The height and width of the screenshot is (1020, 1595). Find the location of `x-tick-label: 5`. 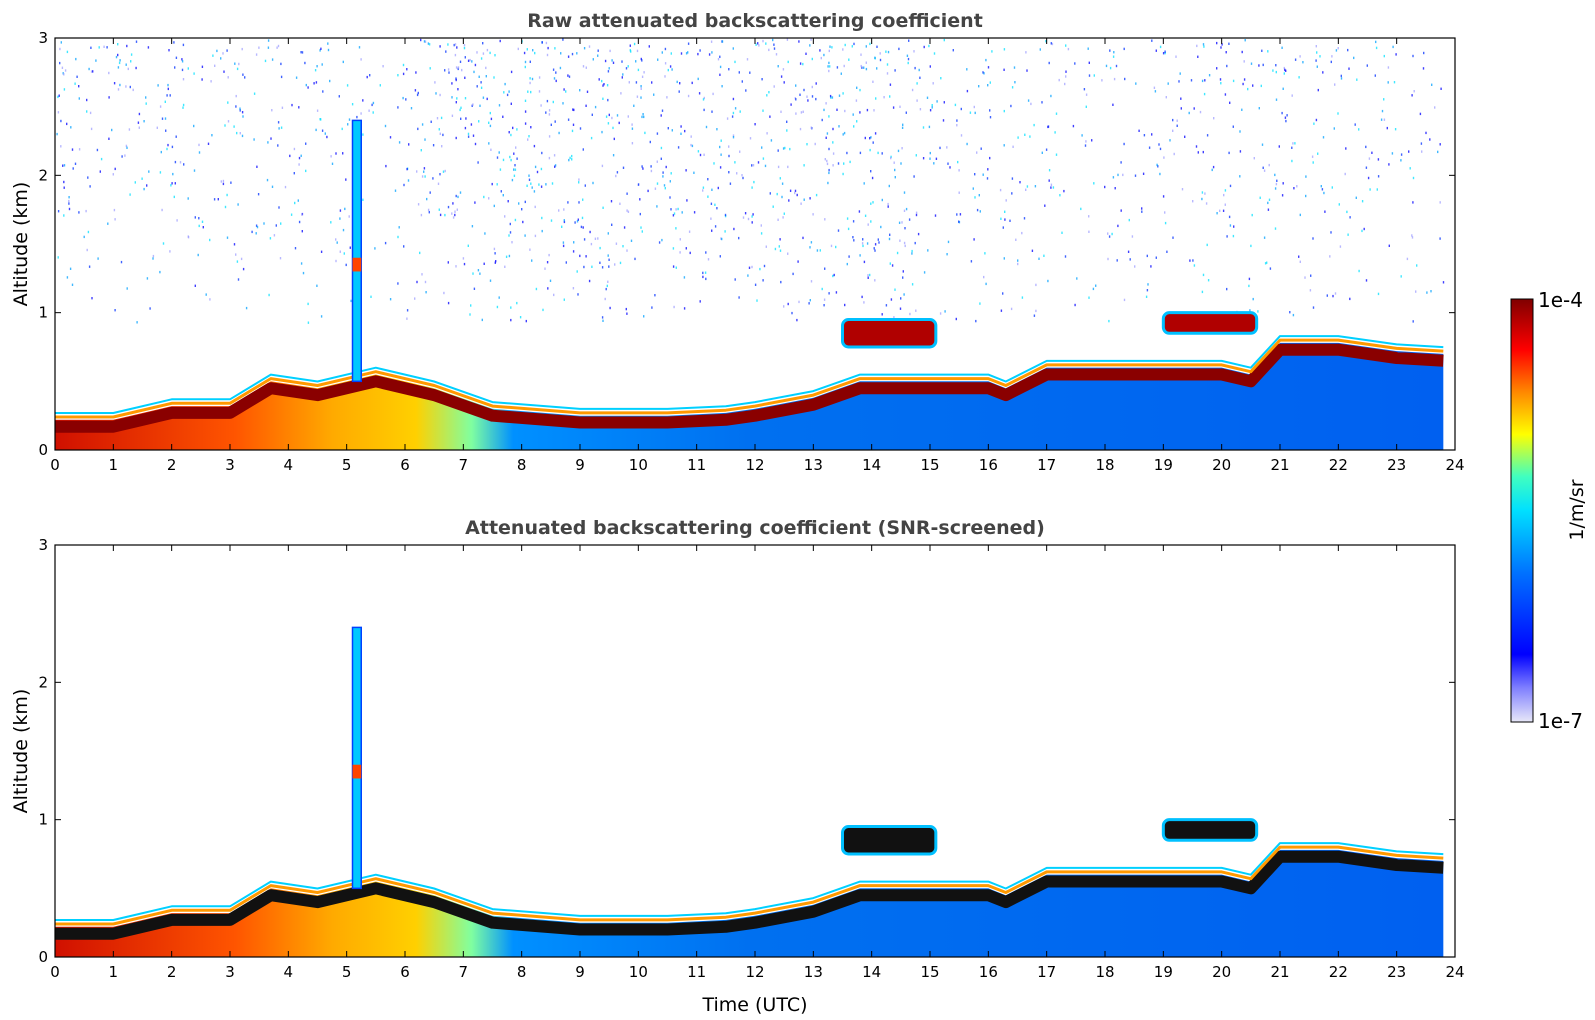

x-tick-label: 5 is located at coordinates (347, 465).